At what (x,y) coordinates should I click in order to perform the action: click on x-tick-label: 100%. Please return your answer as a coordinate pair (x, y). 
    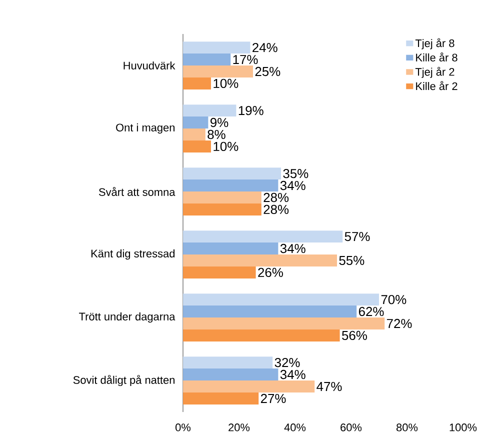
    Looking at the image, I should click on (463, 428).